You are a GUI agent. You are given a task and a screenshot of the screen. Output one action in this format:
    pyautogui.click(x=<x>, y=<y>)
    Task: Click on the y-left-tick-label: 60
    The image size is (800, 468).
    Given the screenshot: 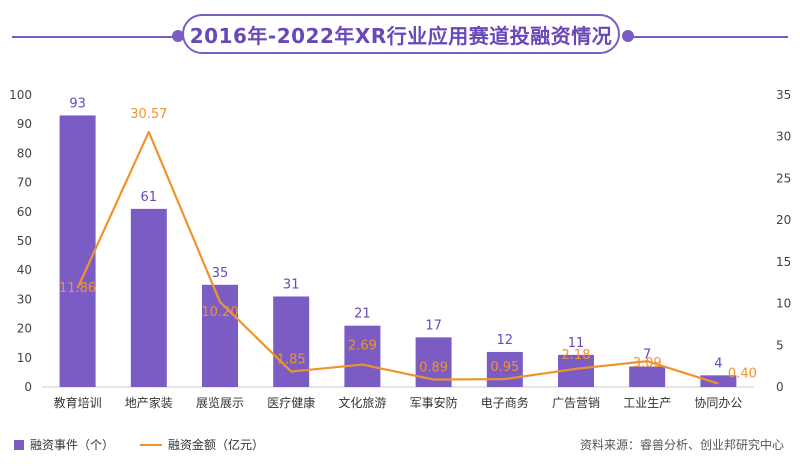 What is the action you would take?
    pyautogui.click(x=24, y=212)
    